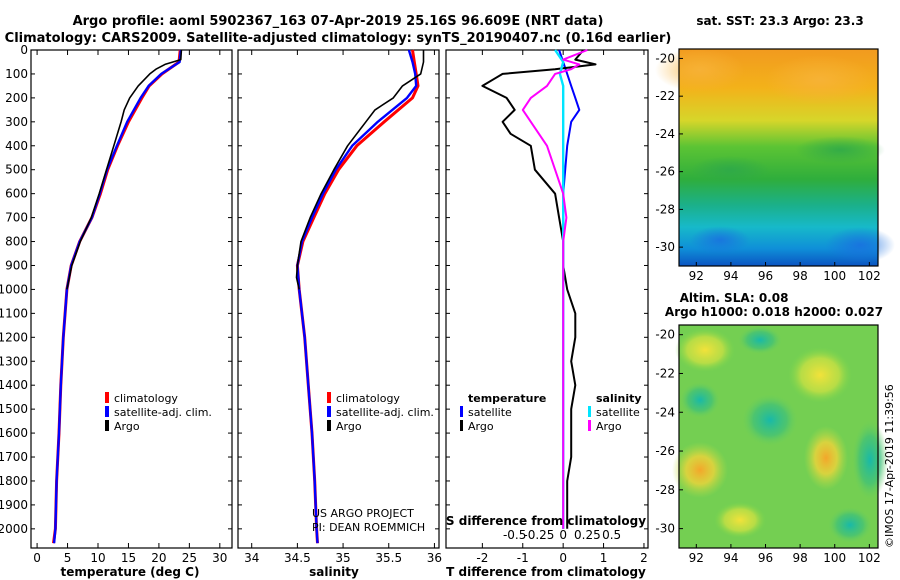 Image resolution: width=900 pixels, height=580 pixels. I want to click on map-y-tick-label: -20, so click(665, 58).